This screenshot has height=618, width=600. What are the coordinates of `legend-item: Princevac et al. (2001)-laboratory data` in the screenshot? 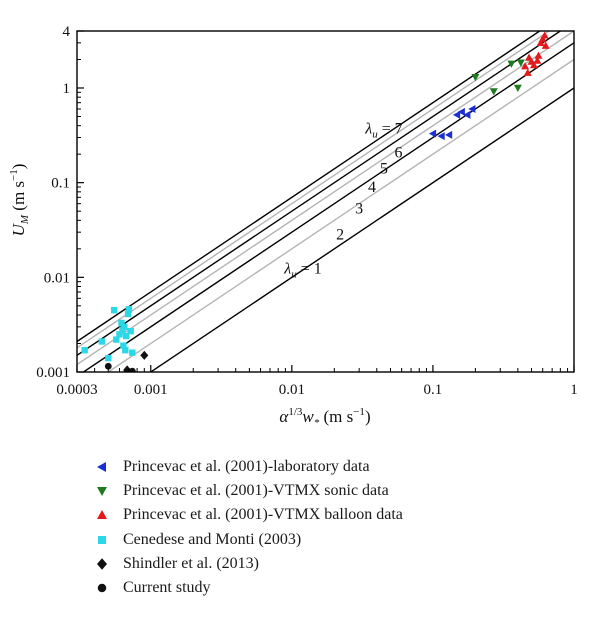 It's located at (335, 467).